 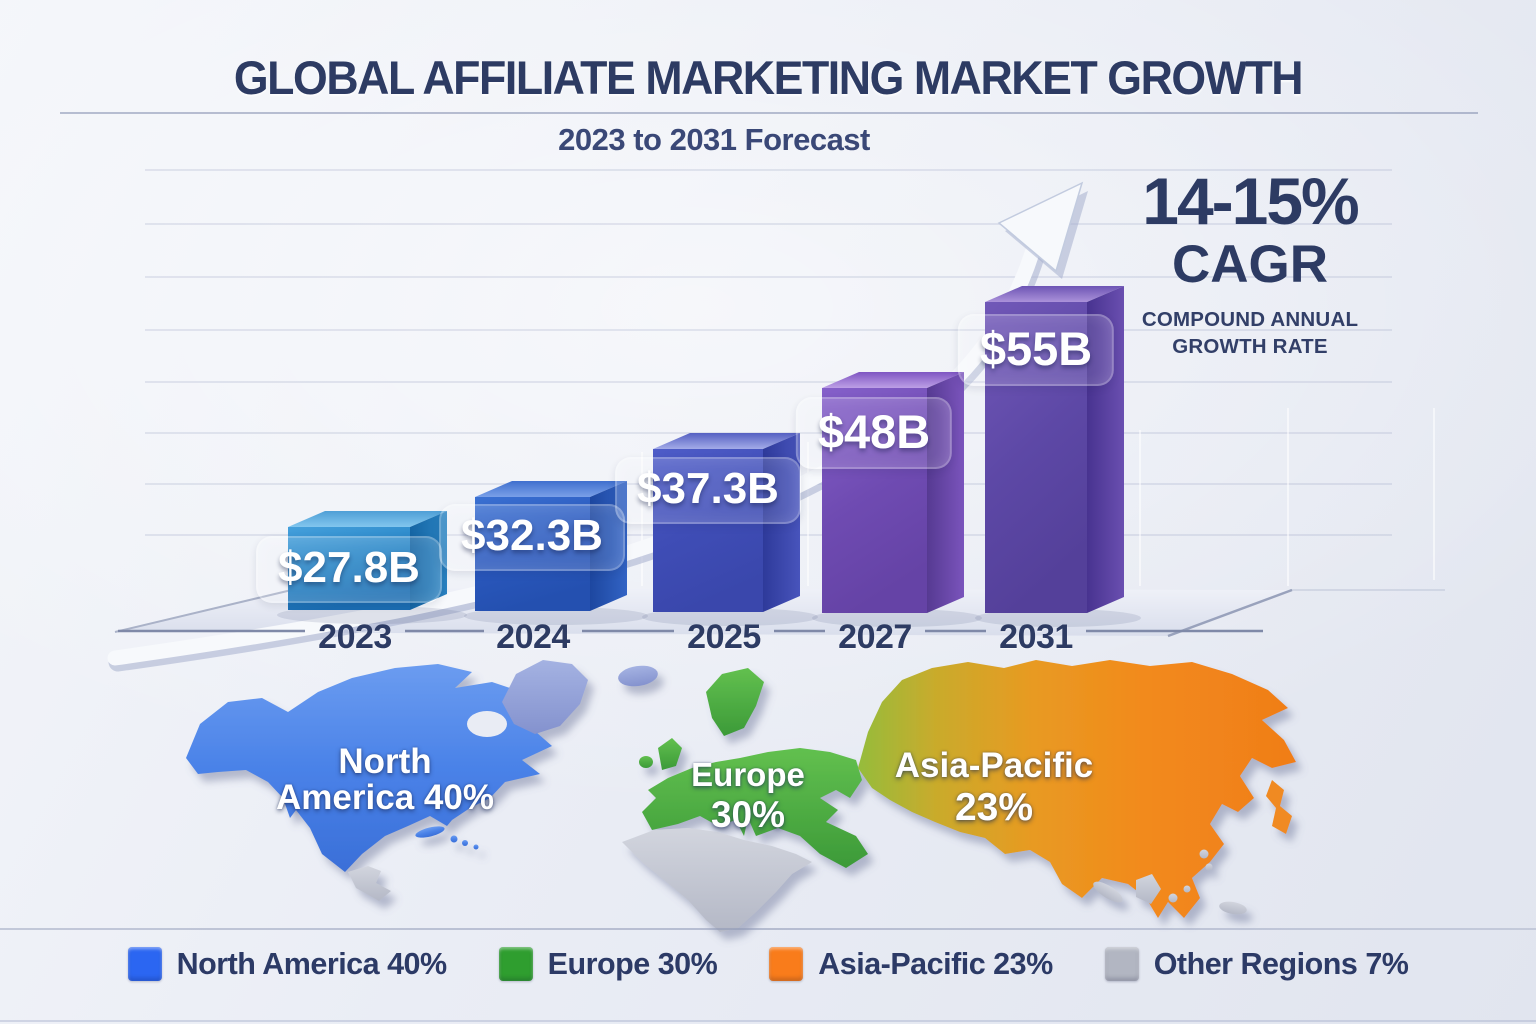 I want to click on legend-item-north-america: North America 40%, so click(x=287, y=964).